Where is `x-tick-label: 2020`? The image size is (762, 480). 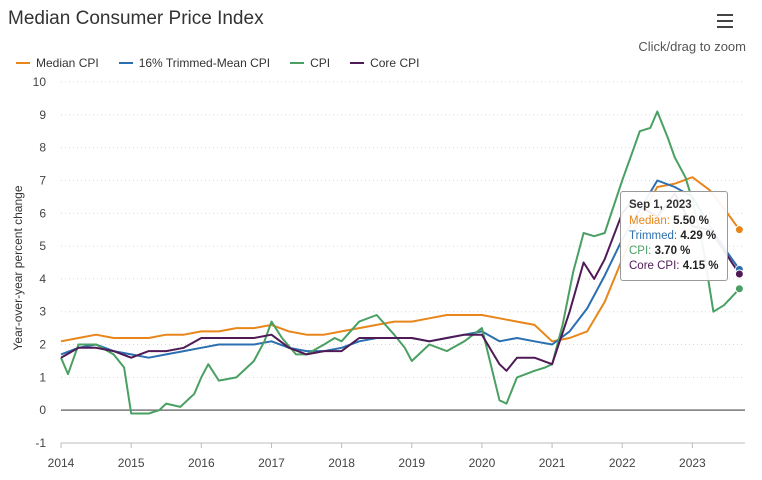 x-tick-label: 2020 is located at coordinates (482, 463).